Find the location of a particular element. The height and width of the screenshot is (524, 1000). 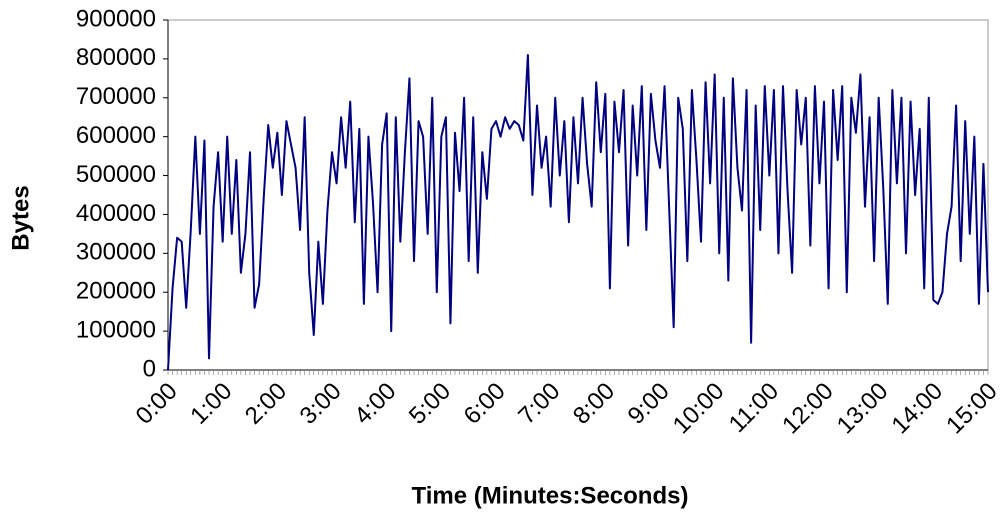

x-tick-label: 5:00 is located at coordinates (430, 404).